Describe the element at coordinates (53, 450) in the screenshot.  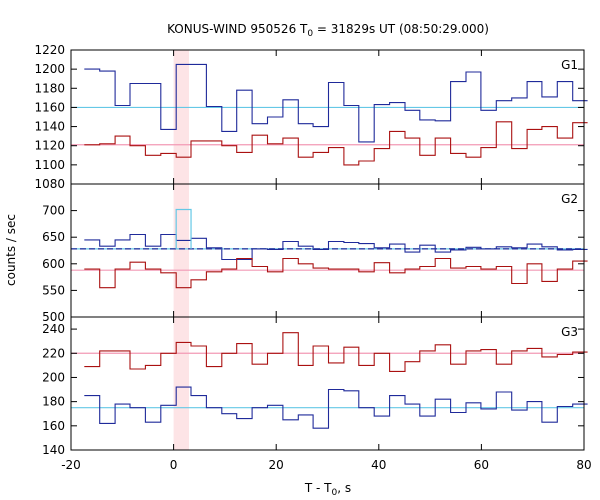
I see `y-tick-label: 140` at that location.